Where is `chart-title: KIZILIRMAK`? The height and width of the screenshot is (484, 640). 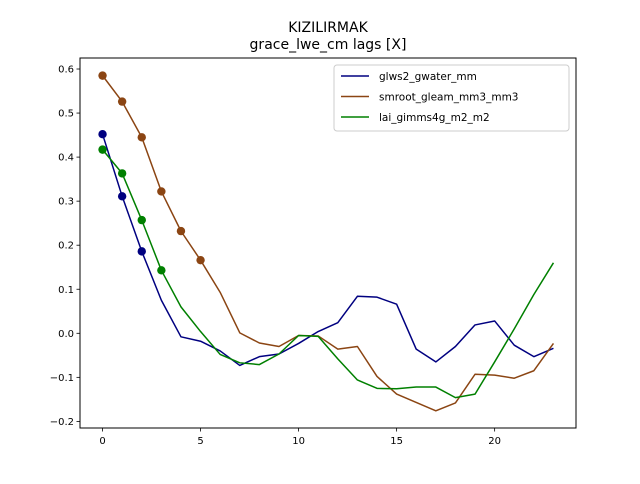
chart-title: KIZILIRMAK is located at coordinates (328, 28).